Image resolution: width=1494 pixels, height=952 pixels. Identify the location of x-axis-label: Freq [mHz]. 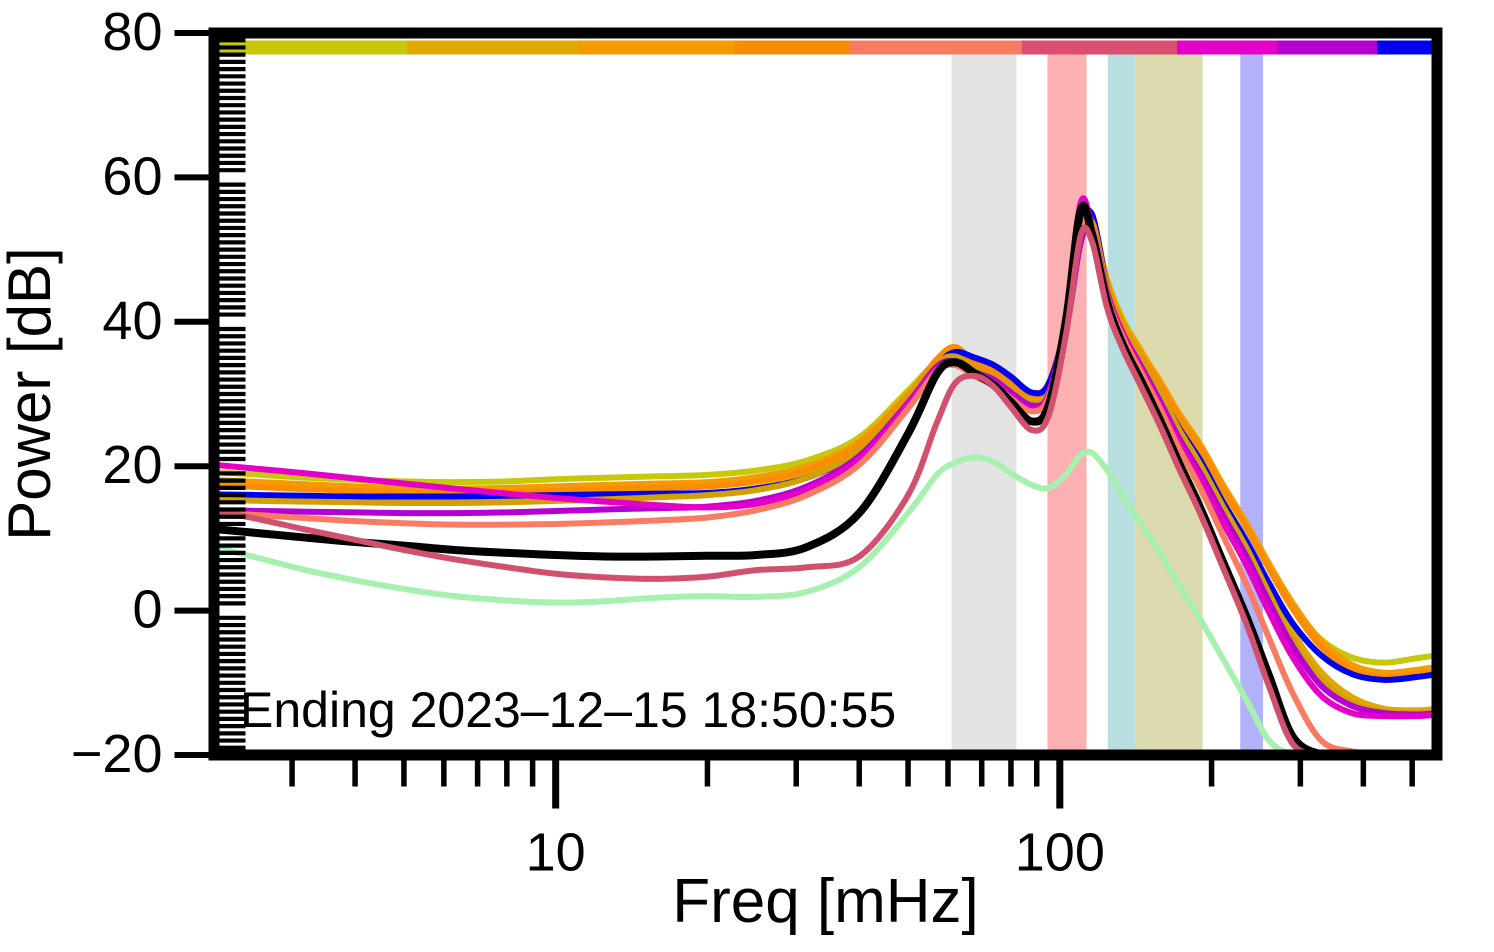
(825, 901).